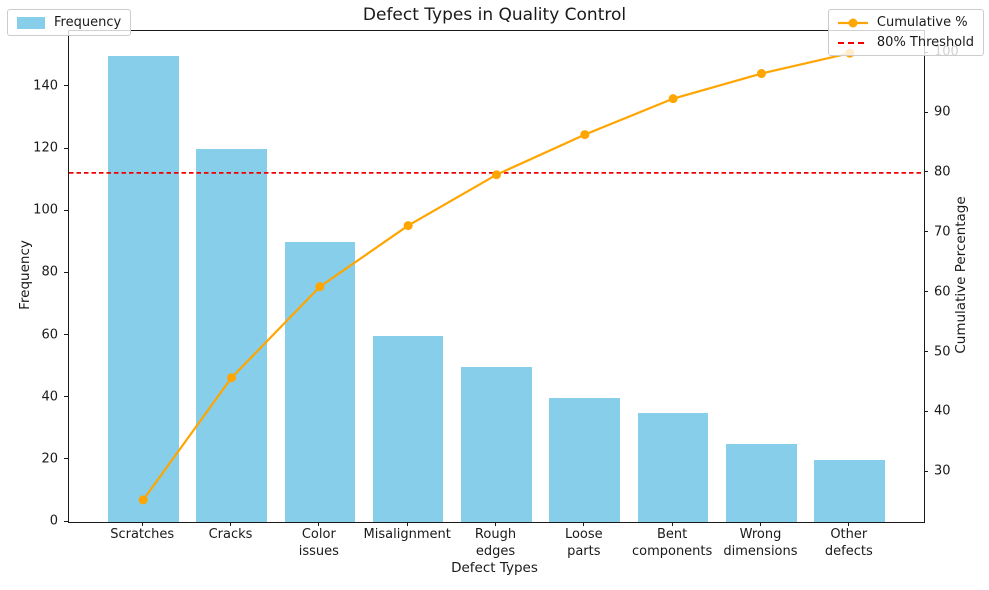 Image resolution: width=989 pixels, height=590 pixels. I want to click on legend-item-frequency: Frequency, so click(69, 22).